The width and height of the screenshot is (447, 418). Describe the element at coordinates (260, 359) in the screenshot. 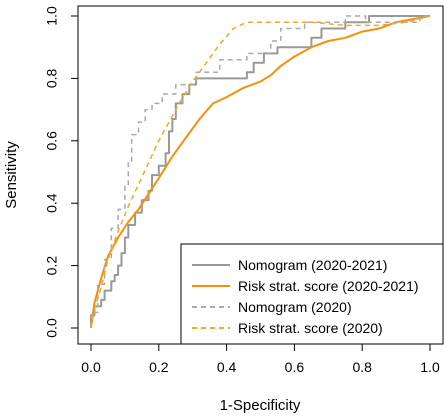

I see `x-axis: 0.0 0.2 0.4 0.6 0.8 1.0` at that location.